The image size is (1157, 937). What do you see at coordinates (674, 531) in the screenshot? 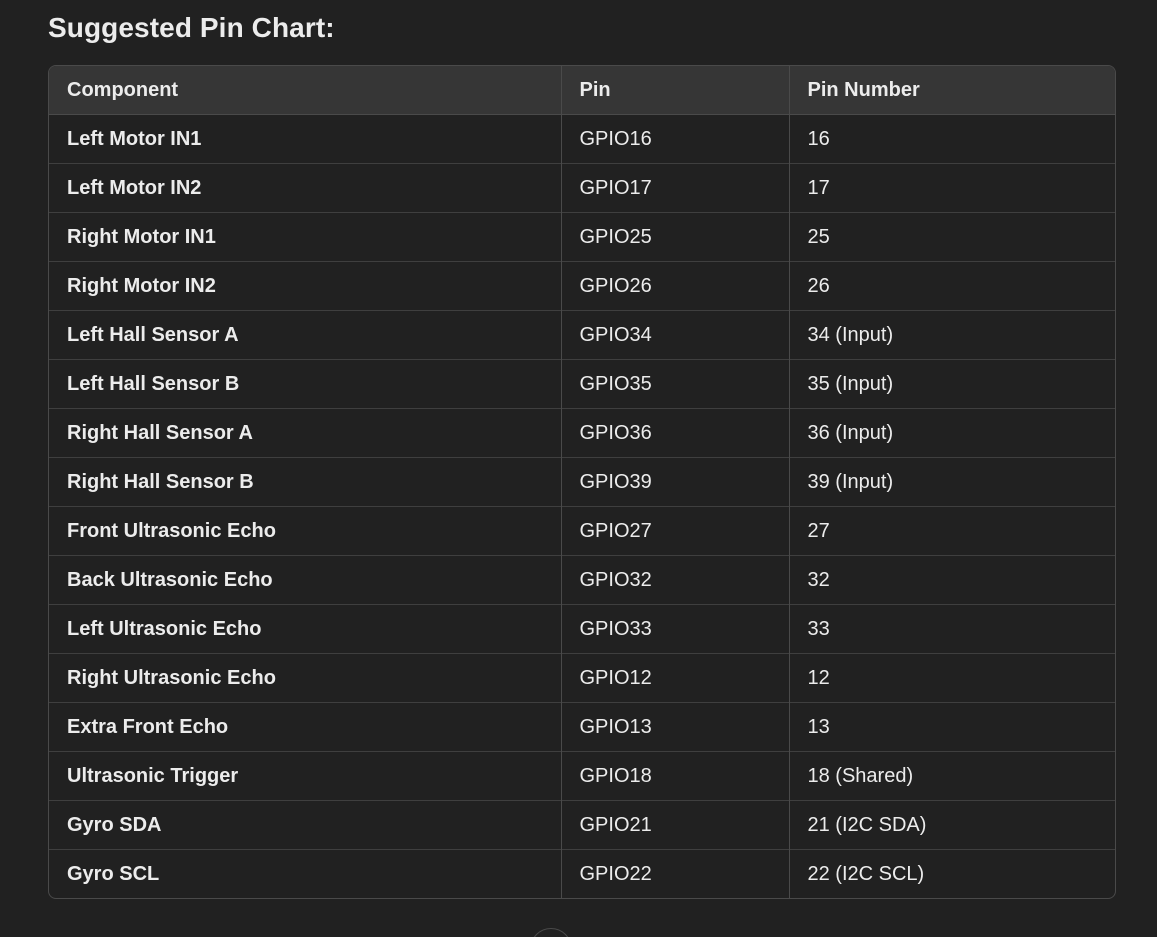
I see `cell-pin: GPIO27` at bounding box center [674, 531].